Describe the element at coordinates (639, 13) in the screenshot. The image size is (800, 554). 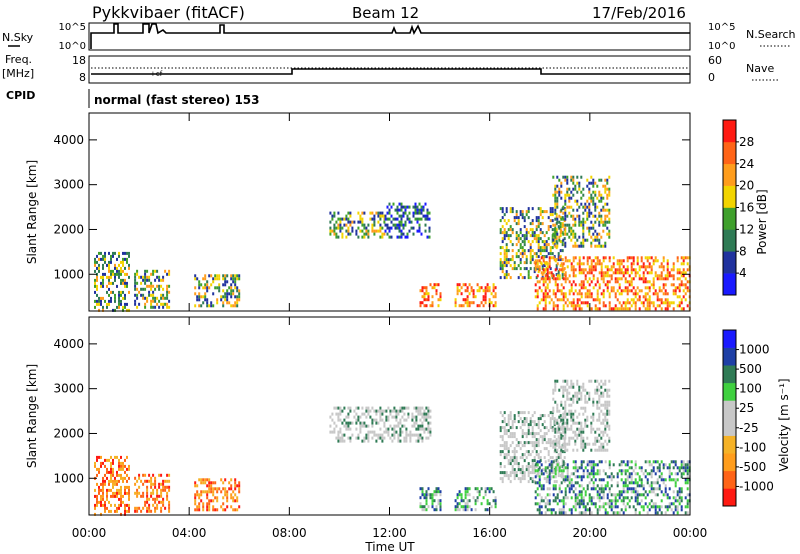
I see `date-label: 17/Feb/2016` at that location.